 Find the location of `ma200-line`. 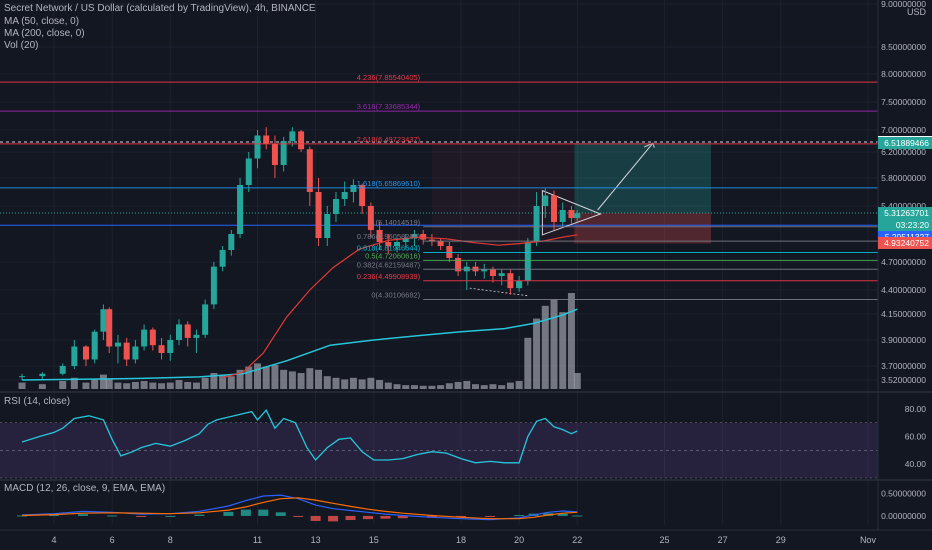

ma200-line is located at coordinates (400, 306).